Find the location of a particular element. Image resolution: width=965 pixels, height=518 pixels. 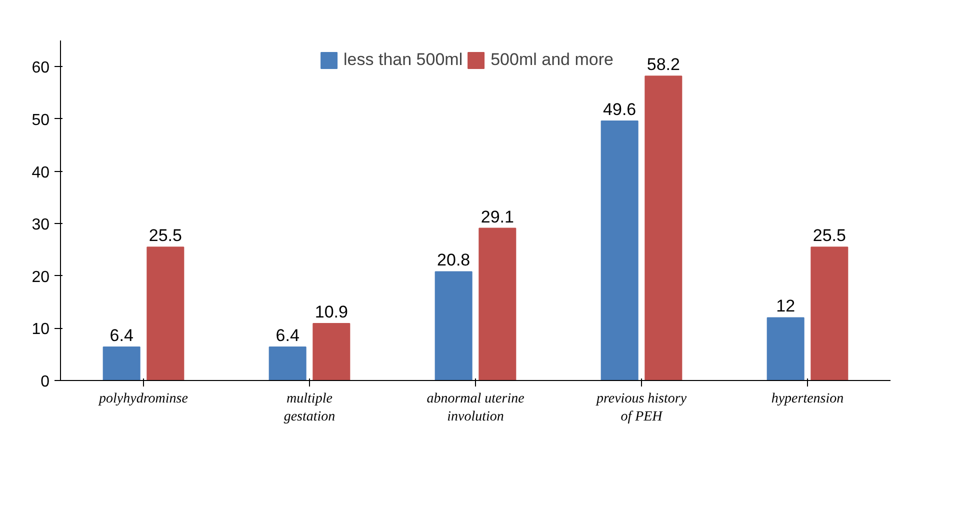

y-tick-label: 10 is located at coordinates (41, 329).